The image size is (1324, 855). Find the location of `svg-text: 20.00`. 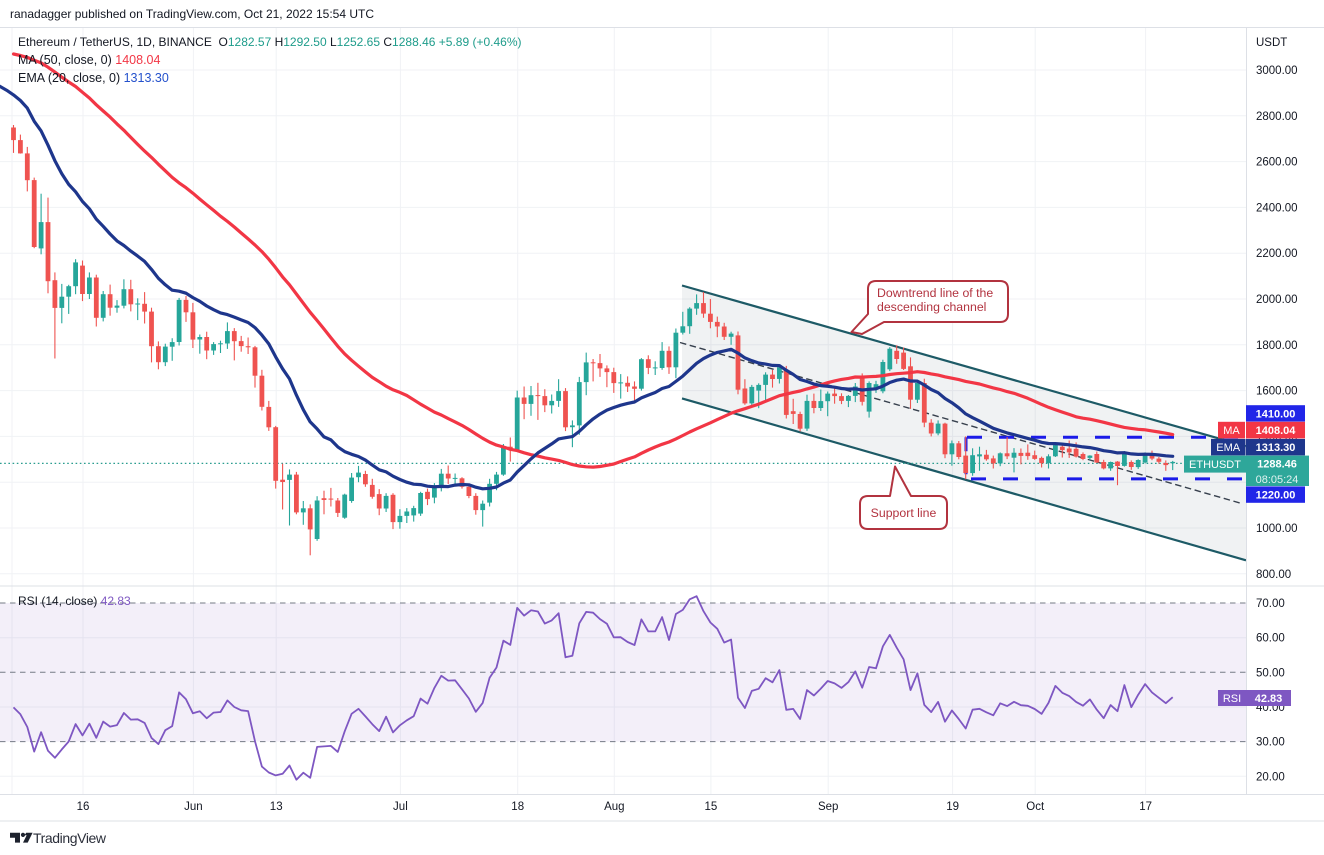

svg-text: 20.00 is located at coordinates (1270, 777).